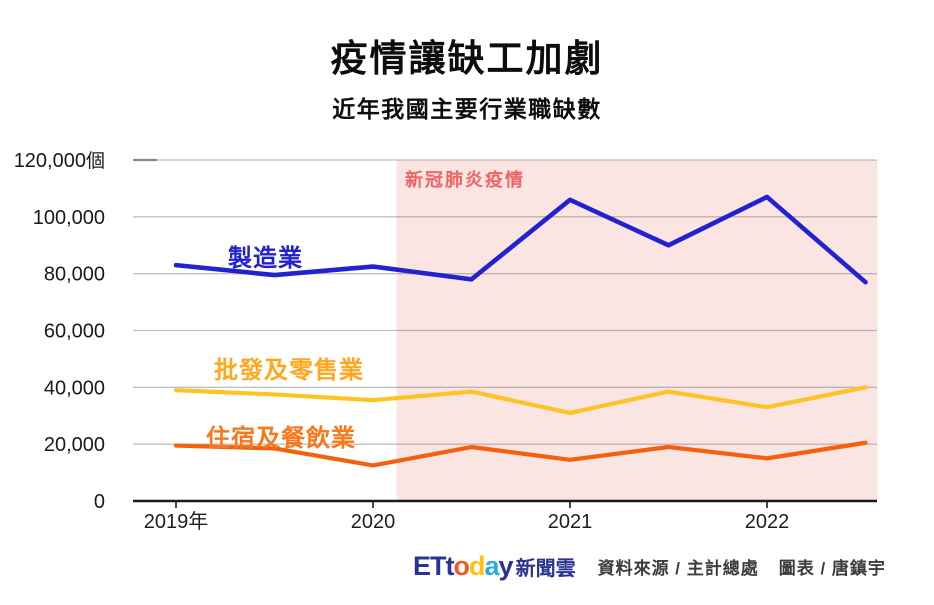  I want to click on x-tick-label: 2021, so click(570, 522).